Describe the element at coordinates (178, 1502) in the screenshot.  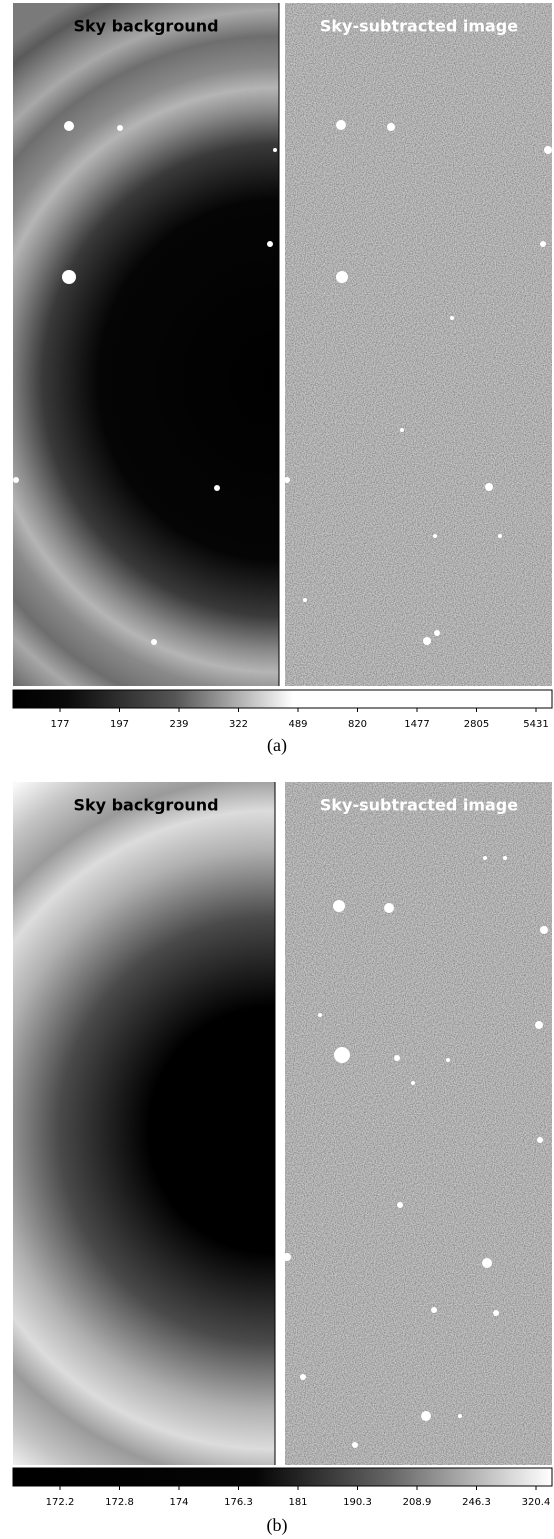
I see `colorbar-tick-label: 174` at that location.